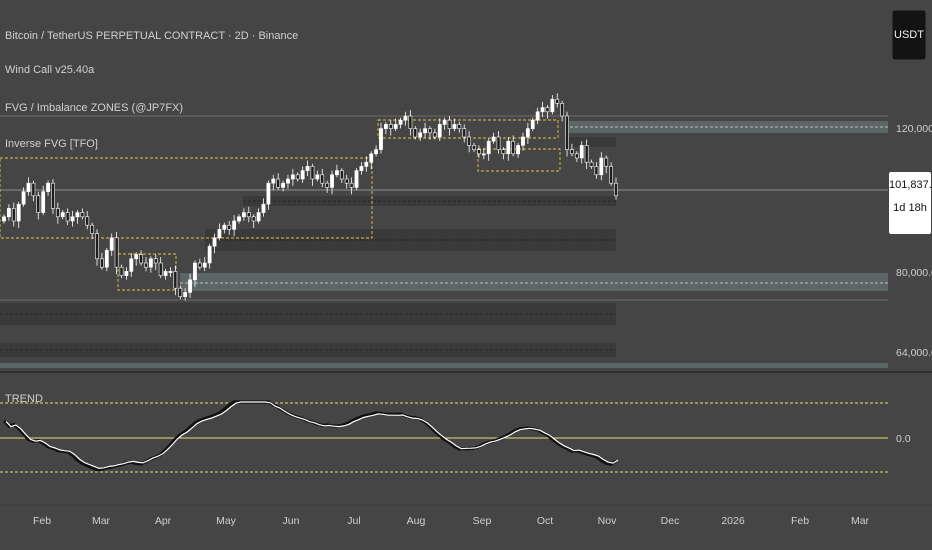 Image resolution: width=932 pixels, height=550 pixels. What do you see at coordinates (914, 353) in the screenshot?
I see `y-tick-label: 64,000.0` at bounding box center [914, 353].